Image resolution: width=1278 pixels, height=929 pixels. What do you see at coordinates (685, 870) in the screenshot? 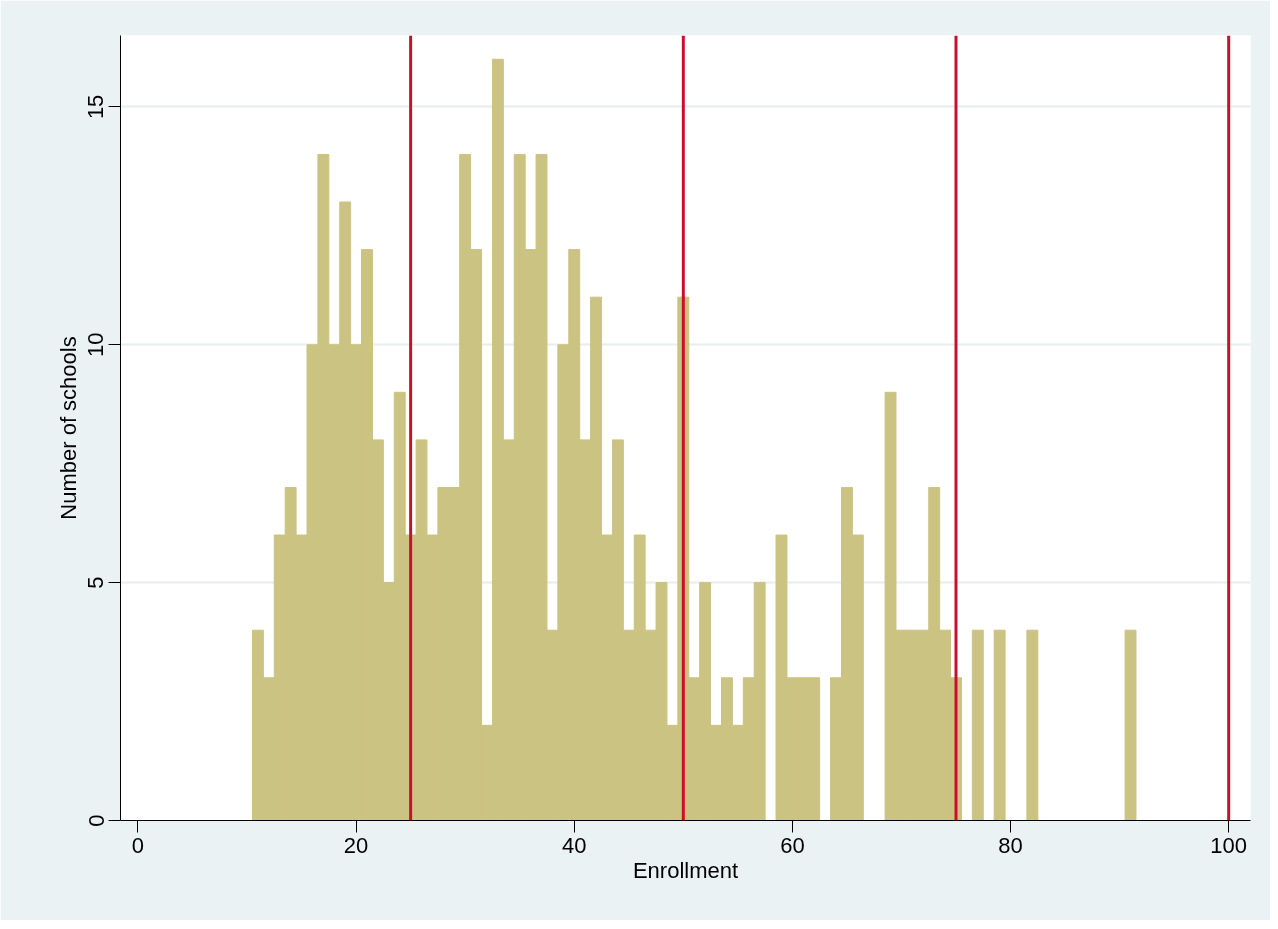
I see `x-axis-title: Enrollment` at bounding box center [685, 870].